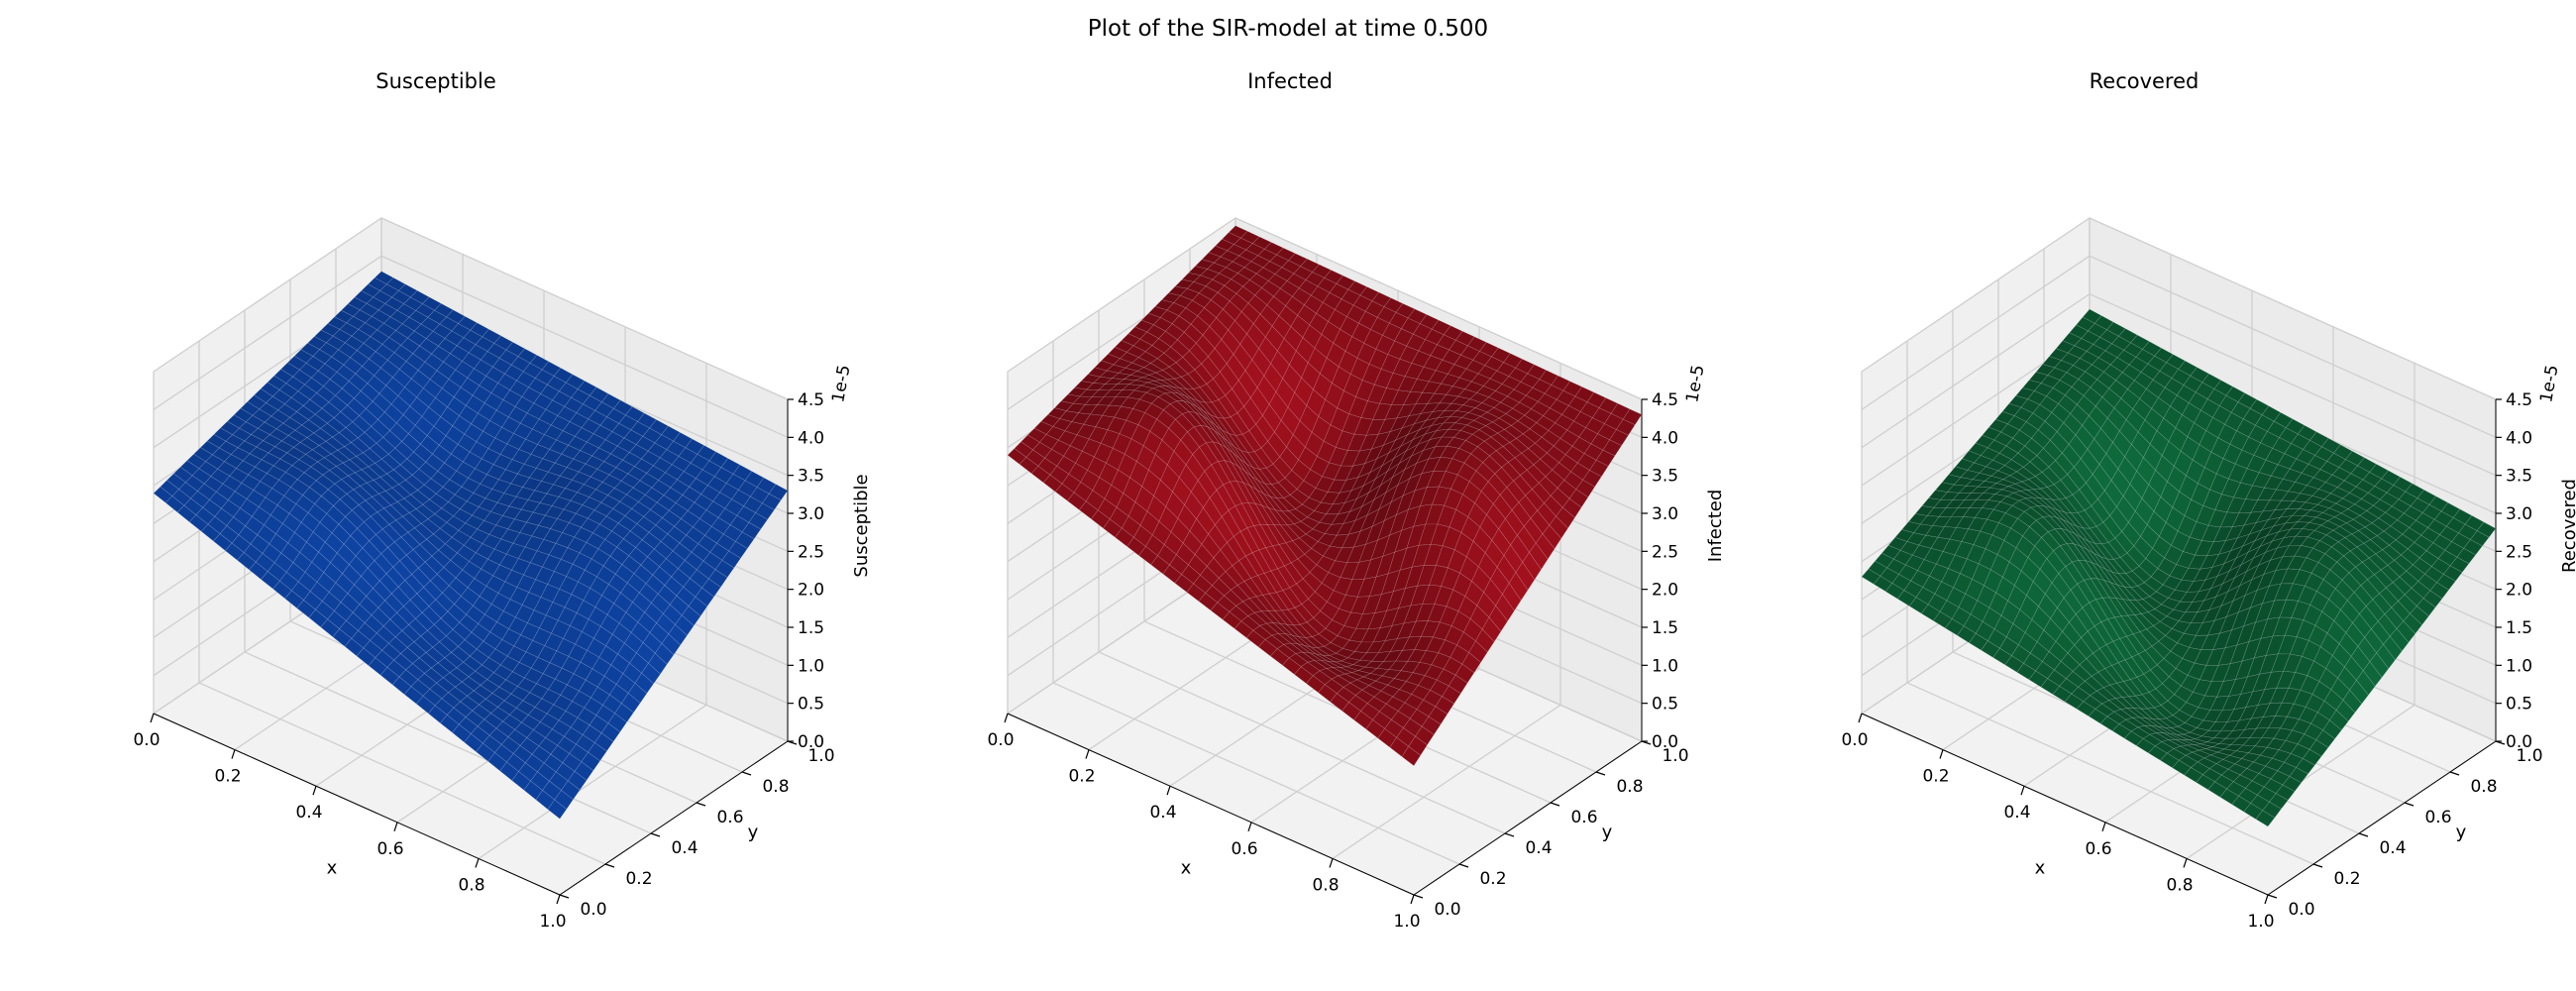 Image resolution: width=2576 pixels, height=991 pixels. I want to click on z-tick-label: 4.0, so click(2519, 438).